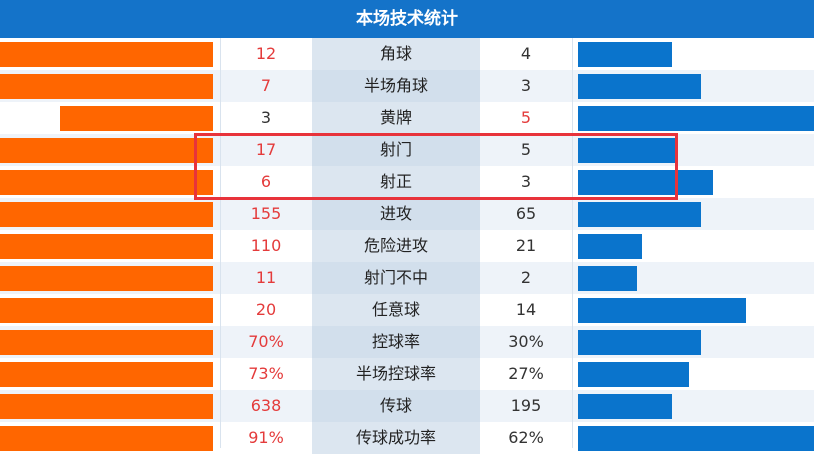 This screenshot has height=454, width=814. I want to click on home-value: 110, so click(266, 245).